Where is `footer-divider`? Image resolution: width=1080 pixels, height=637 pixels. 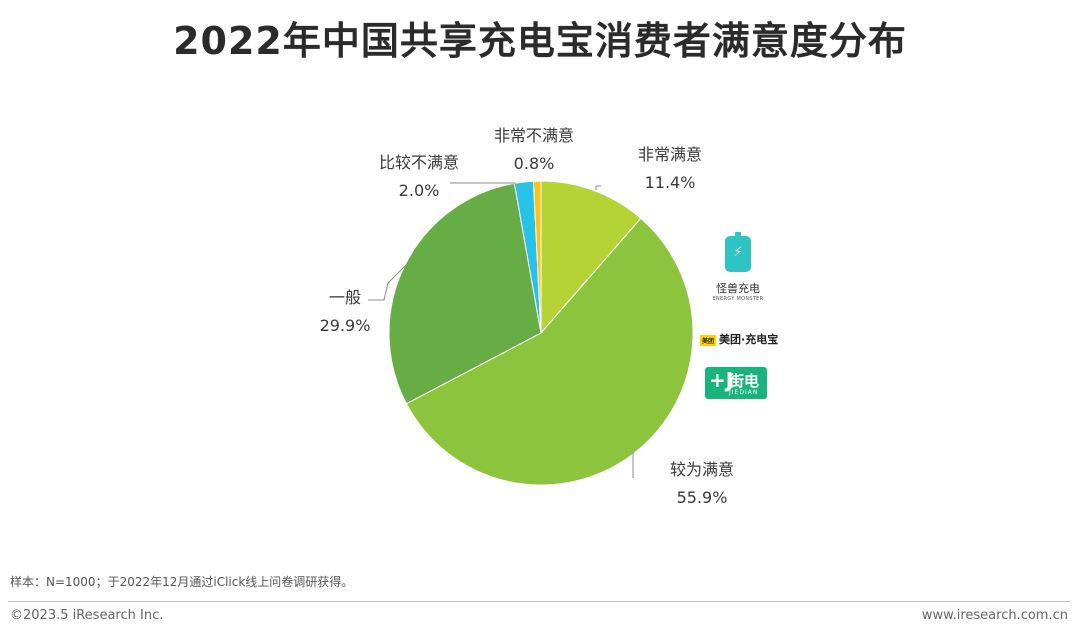 footer-divider is located at coordinates (539, 601).